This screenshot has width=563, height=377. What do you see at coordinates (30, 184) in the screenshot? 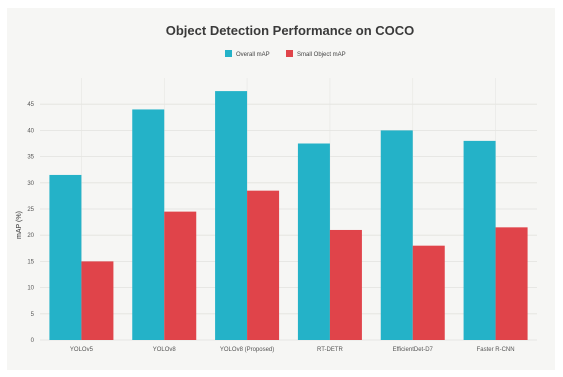
I see `y-tick-label: 30` at bounding box center [30, 184].